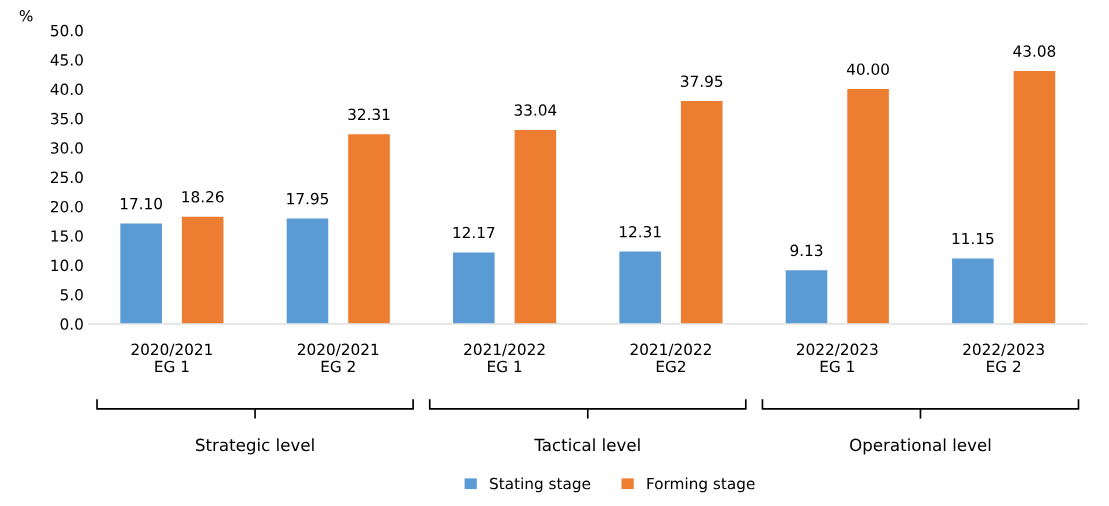 Image resolution: width=1109 pixels, height=506 pixels. Describe the element at coordinates (806, 250) in the screenshot. I see `data-label: 9.13` at that location.